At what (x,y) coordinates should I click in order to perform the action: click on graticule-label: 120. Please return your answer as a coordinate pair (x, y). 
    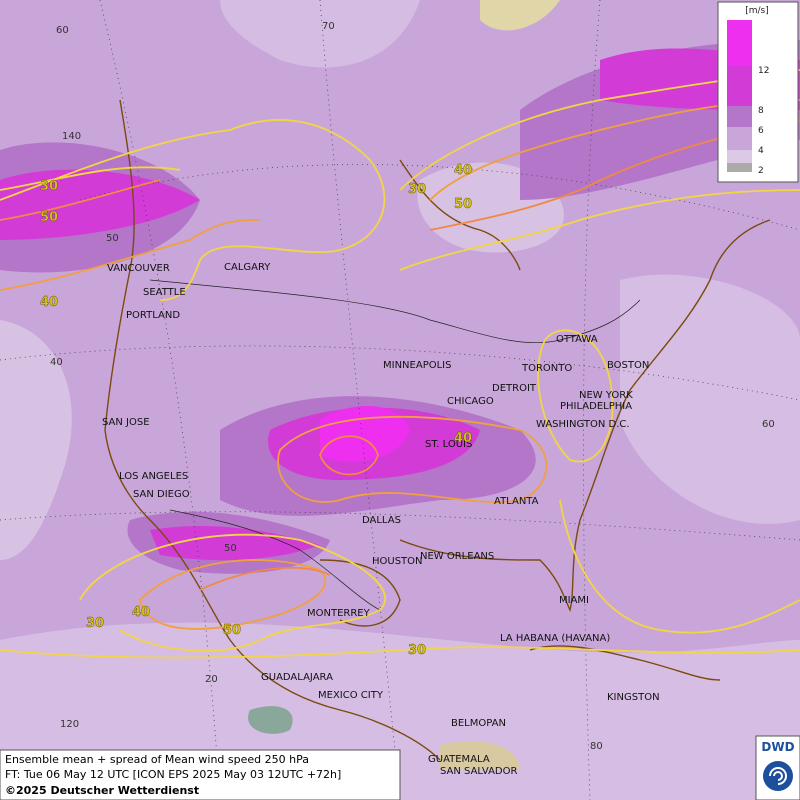
    Looking at the image, I should click on (69, 724).